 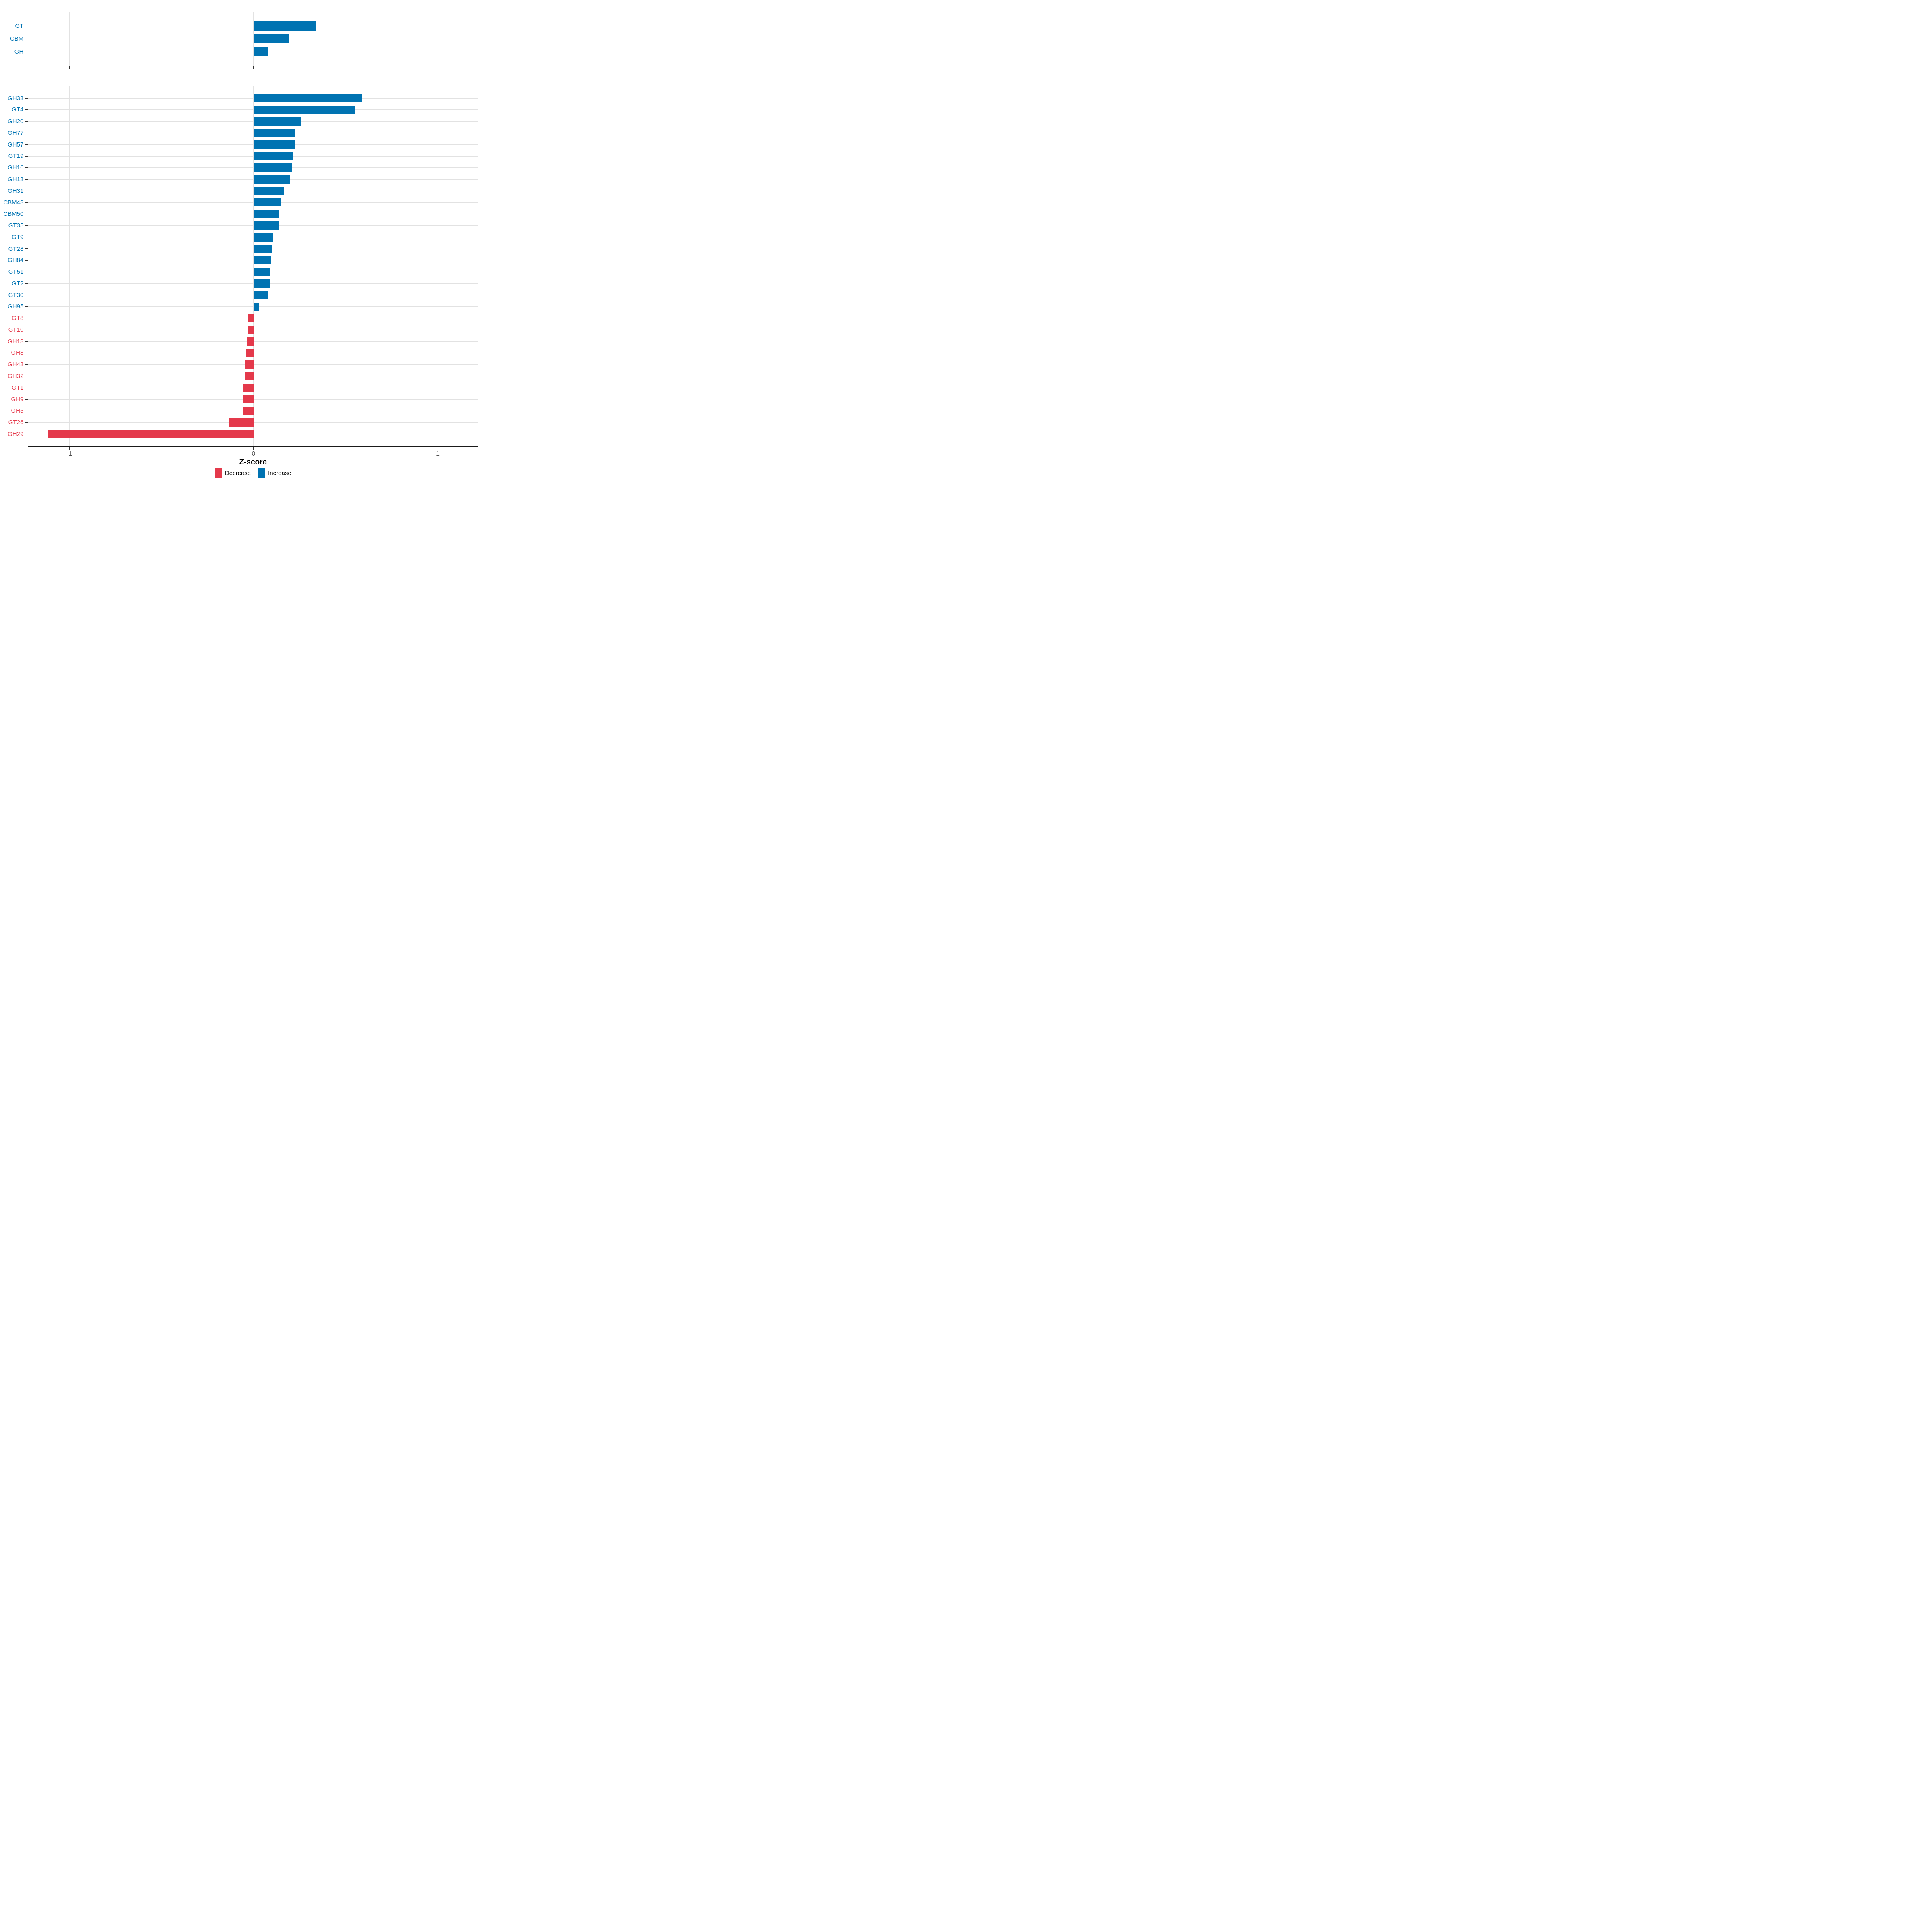 What do you see at coordinates (269, 190) in the screenshot?
I see `bar-GH31` at bounding box center [269, 190].